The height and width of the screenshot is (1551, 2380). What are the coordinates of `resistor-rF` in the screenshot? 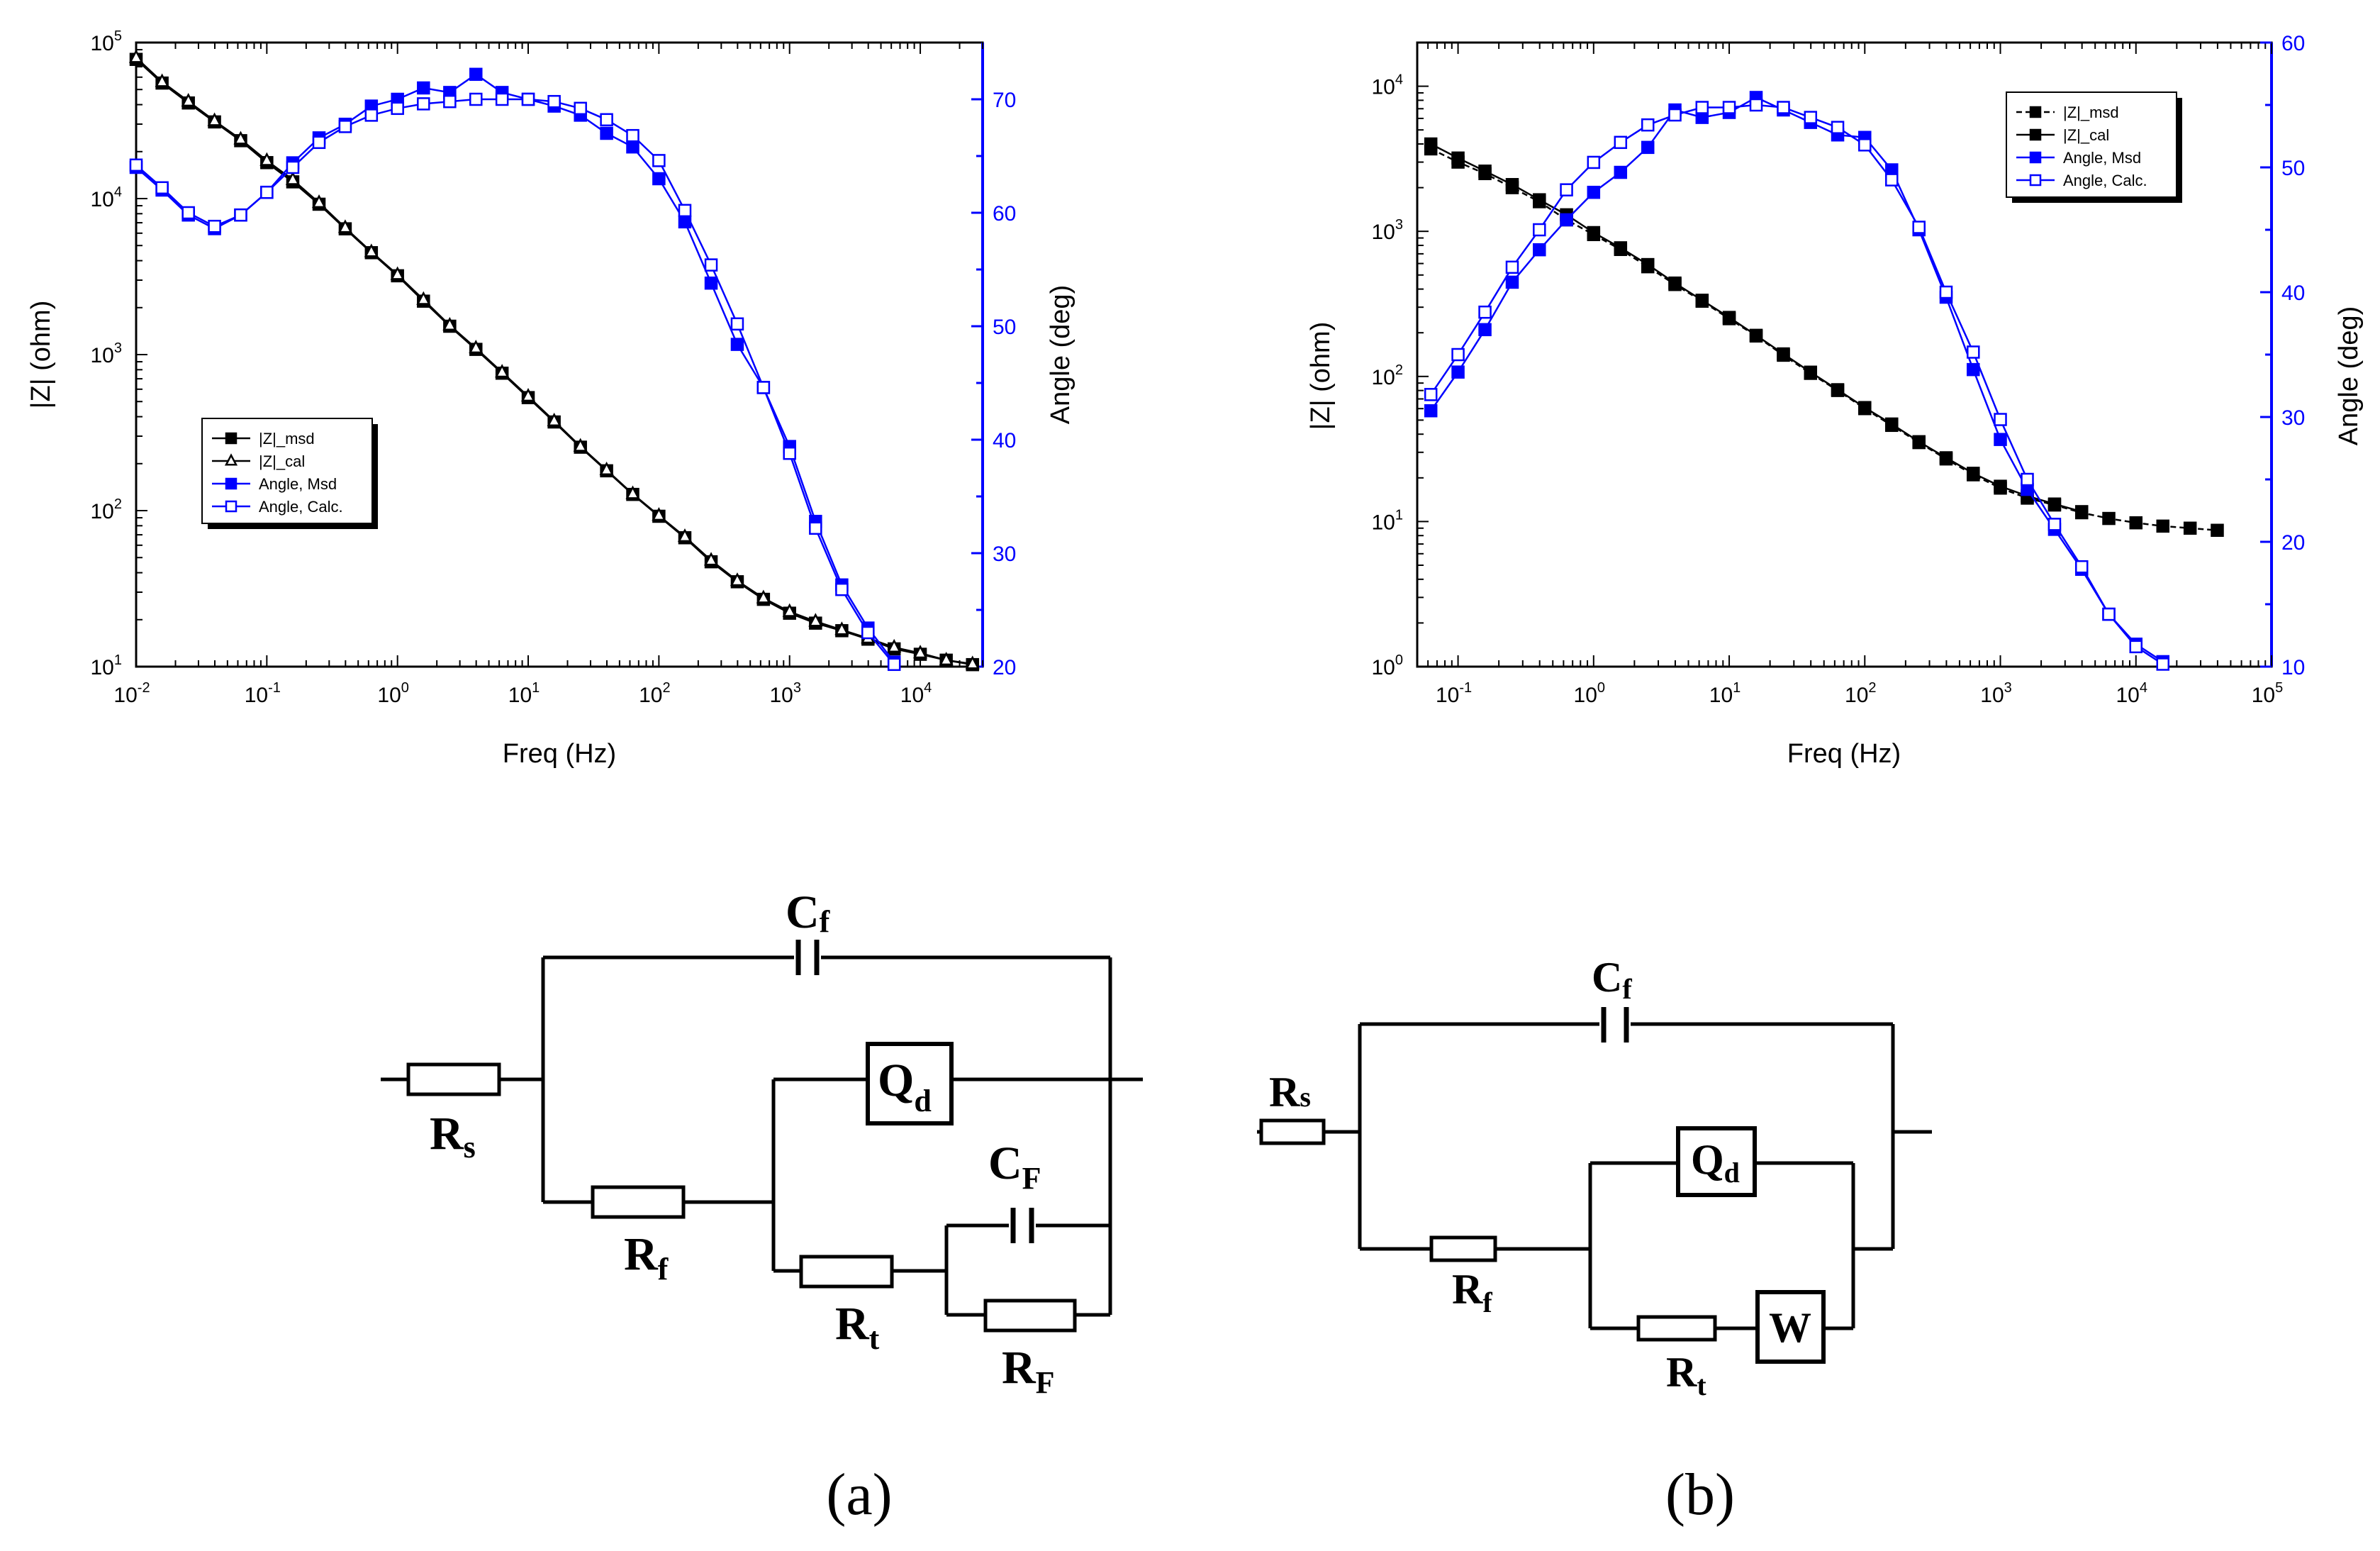 It's located at (1030, 1316).